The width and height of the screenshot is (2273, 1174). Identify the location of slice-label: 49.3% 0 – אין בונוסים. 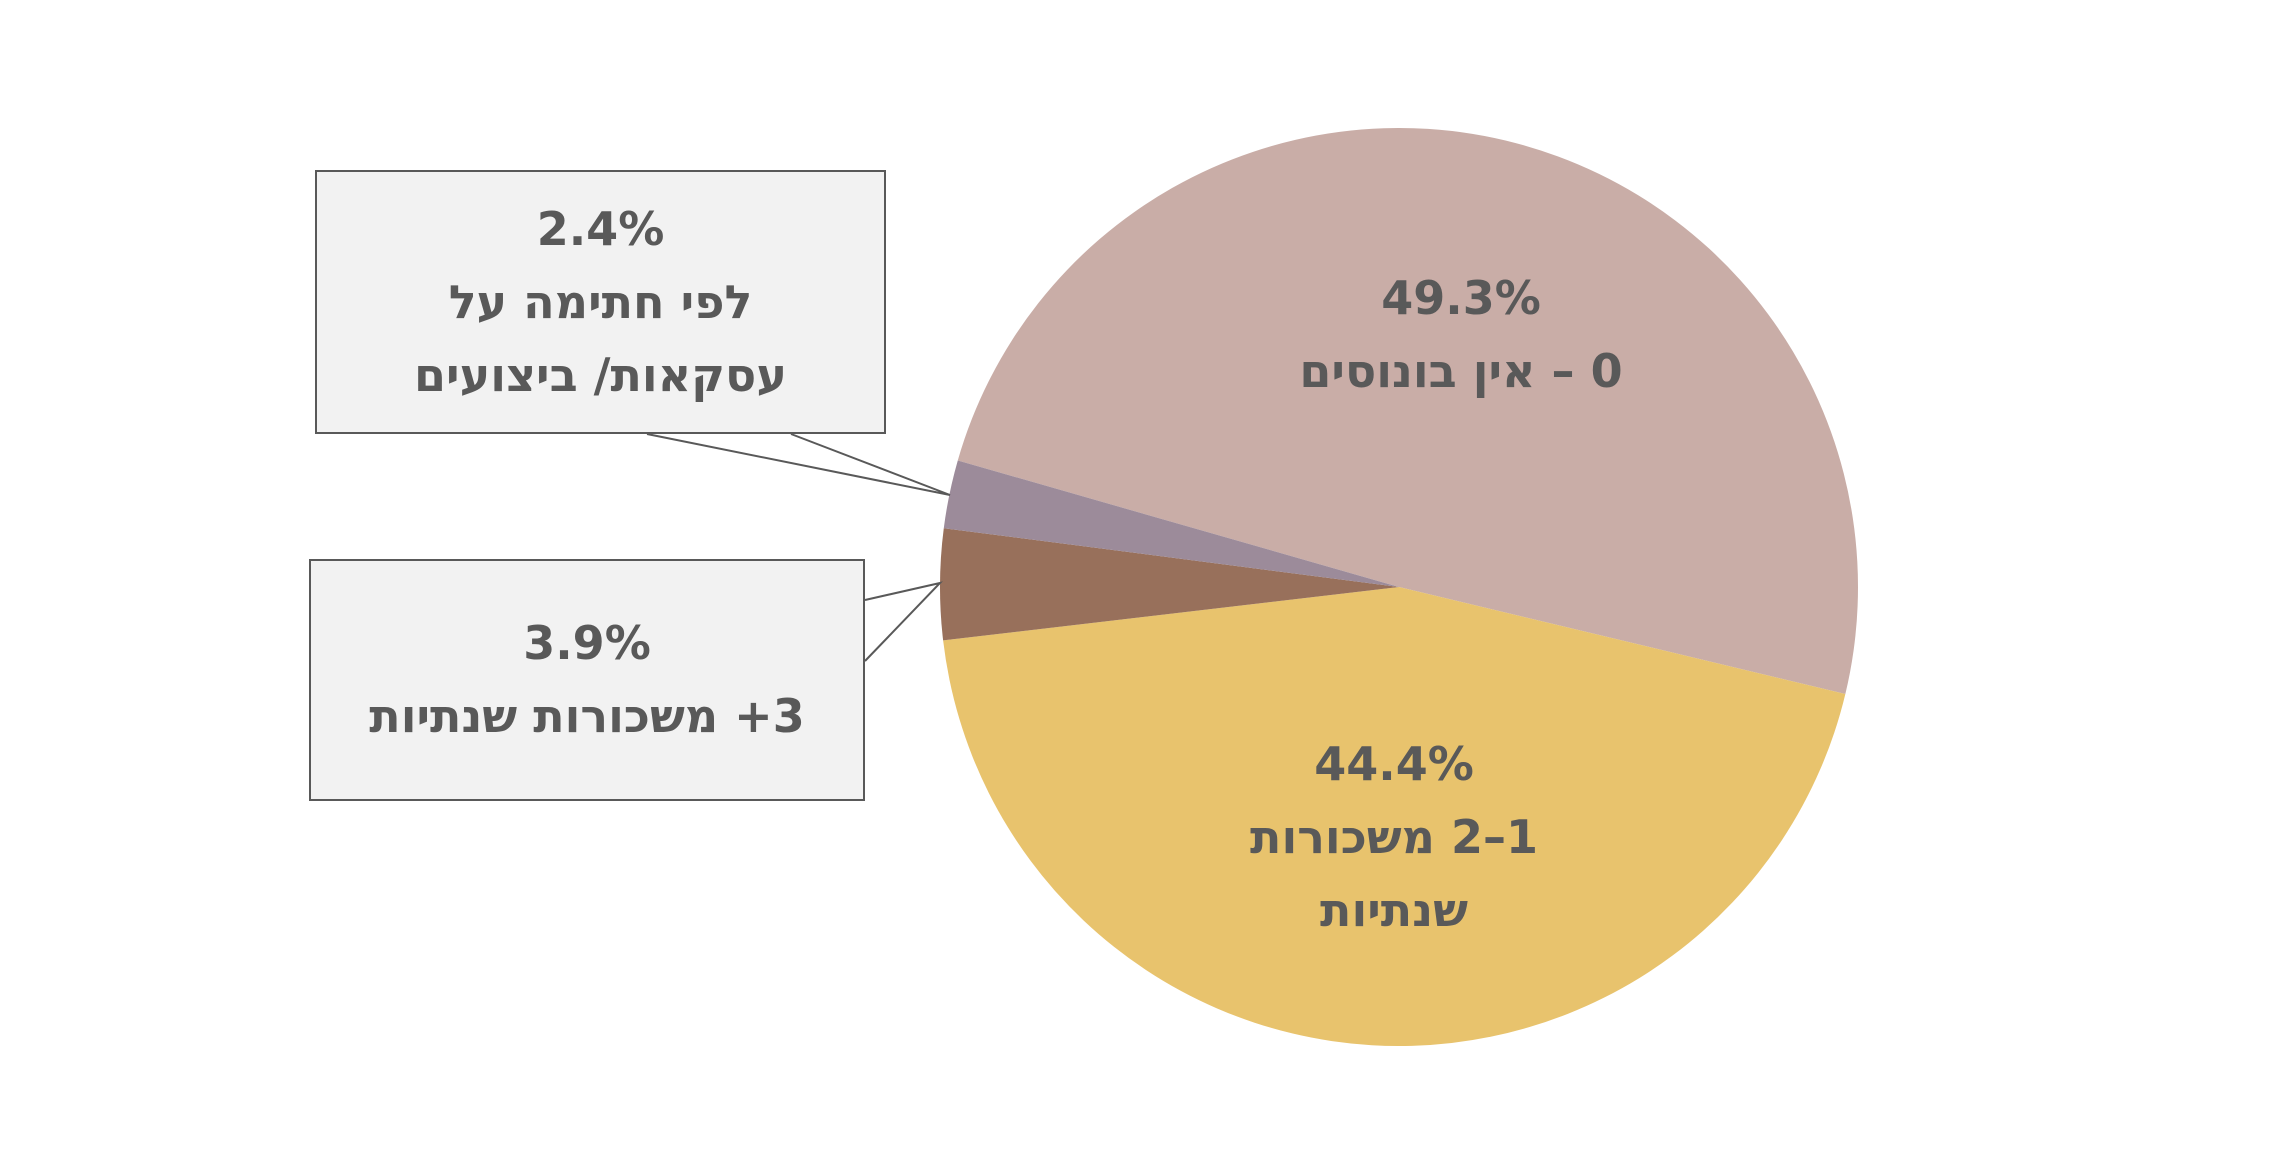
(1461, 335).